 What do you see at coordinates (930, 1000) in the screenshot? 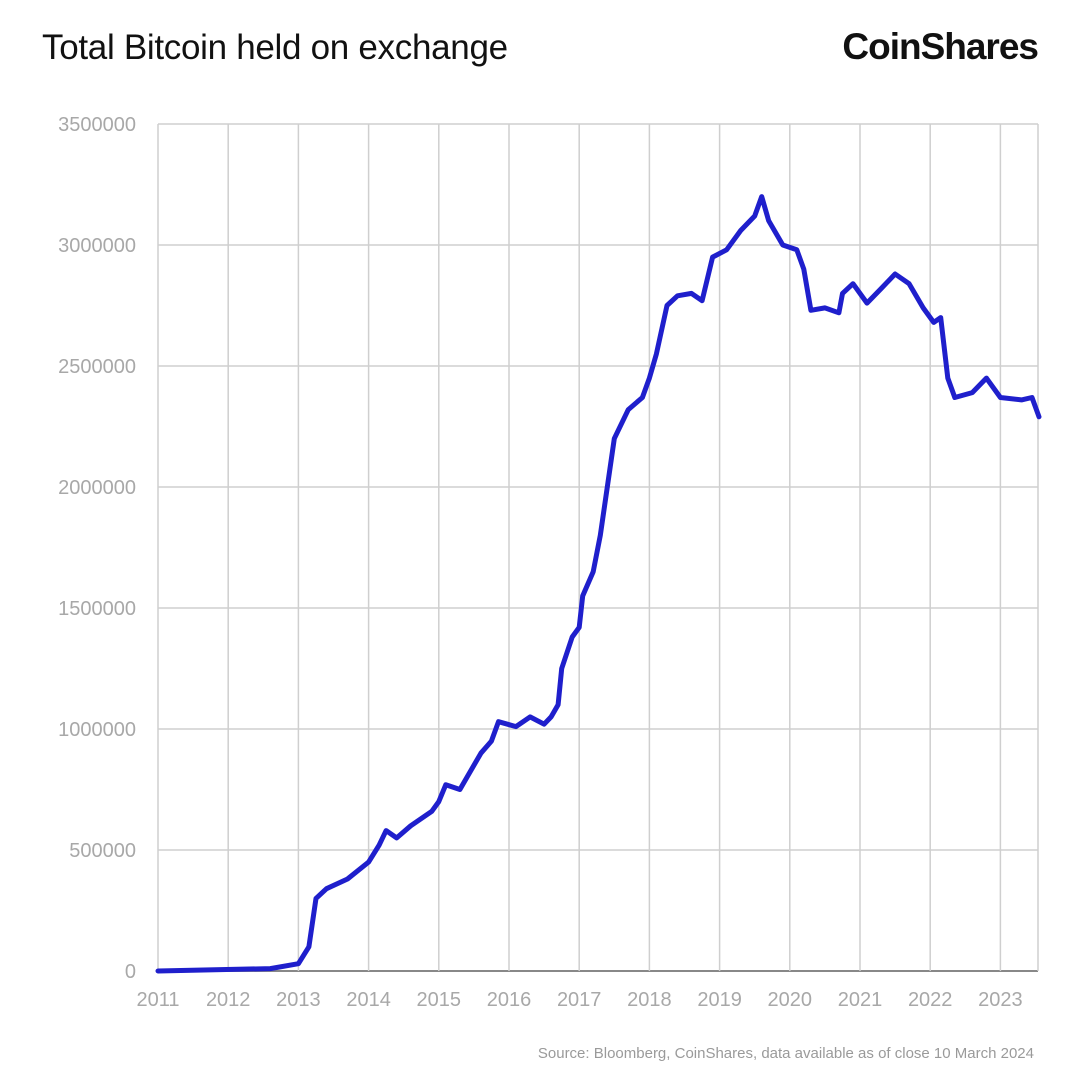
I see `x-tick-label: 2022` at bounding box center [930, 1000].